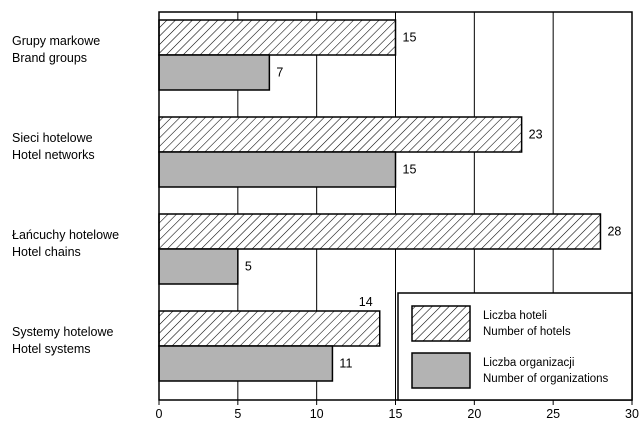 This screenshot has width=644, height=421. Describe the element at coordinates (528, 363) in the screenshot. I see `legend-label-pl: Liczba organizacji` at that location.